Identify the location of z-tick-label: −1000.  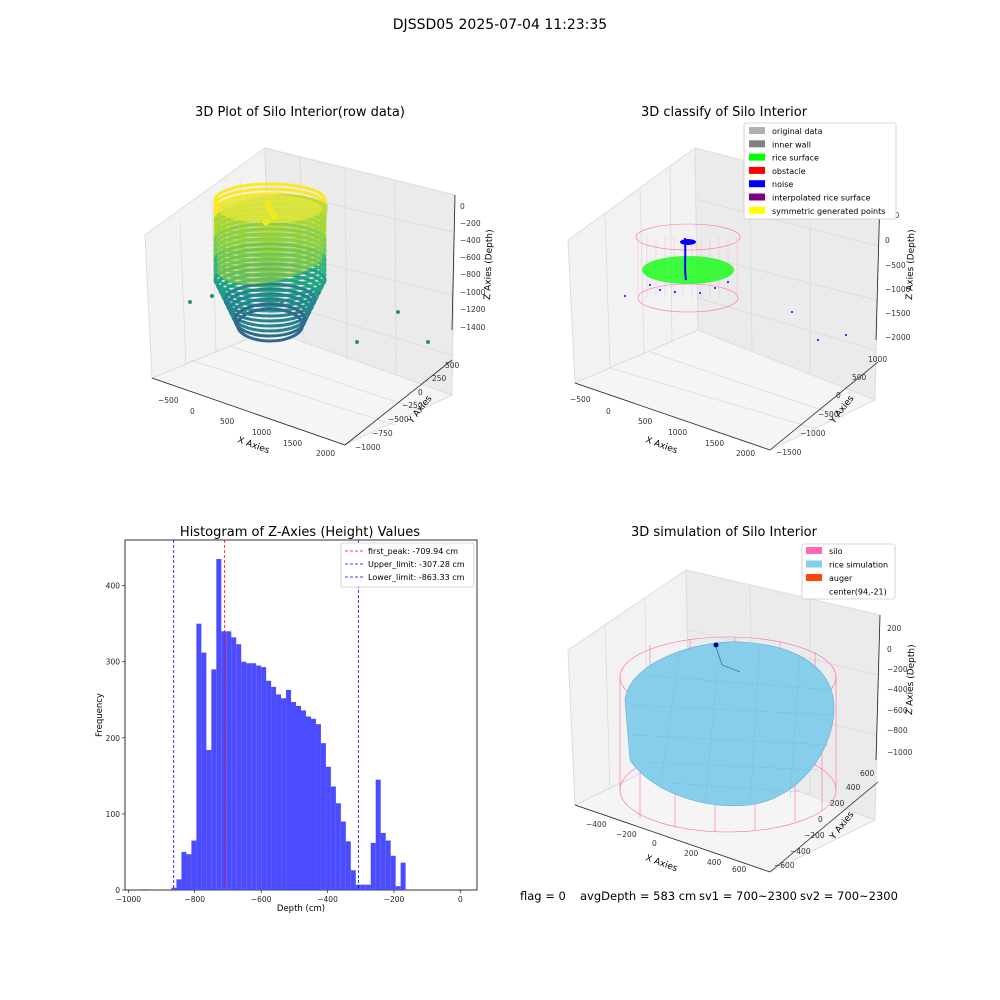
(900, 752).